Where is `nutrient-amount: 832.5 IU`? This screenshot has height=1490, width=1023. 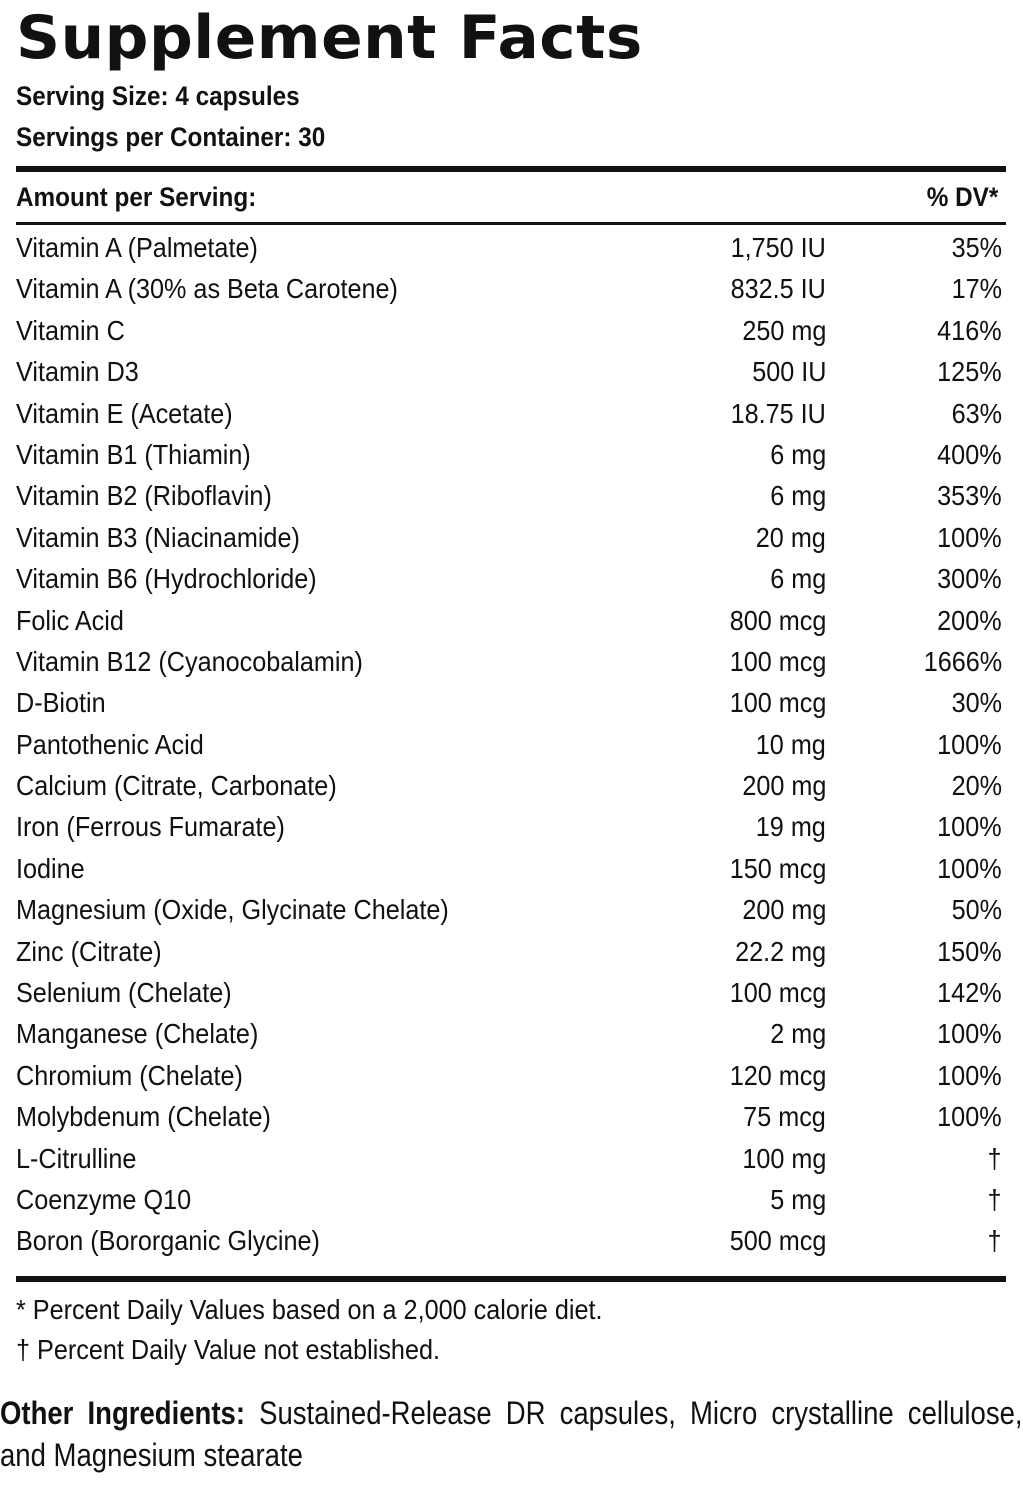
nutrient-amount: 832.5 IU is located at coordinates (778, 289).